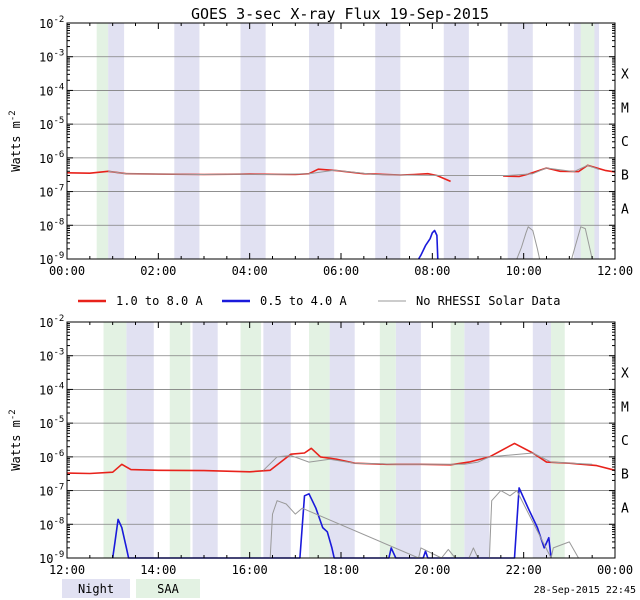 The image size is (640, 600). What do you see at coordinates (67, 271) in the screenshot?
I see `top-x-tick-label-0: 00:00` at bounding box center [67, 271].